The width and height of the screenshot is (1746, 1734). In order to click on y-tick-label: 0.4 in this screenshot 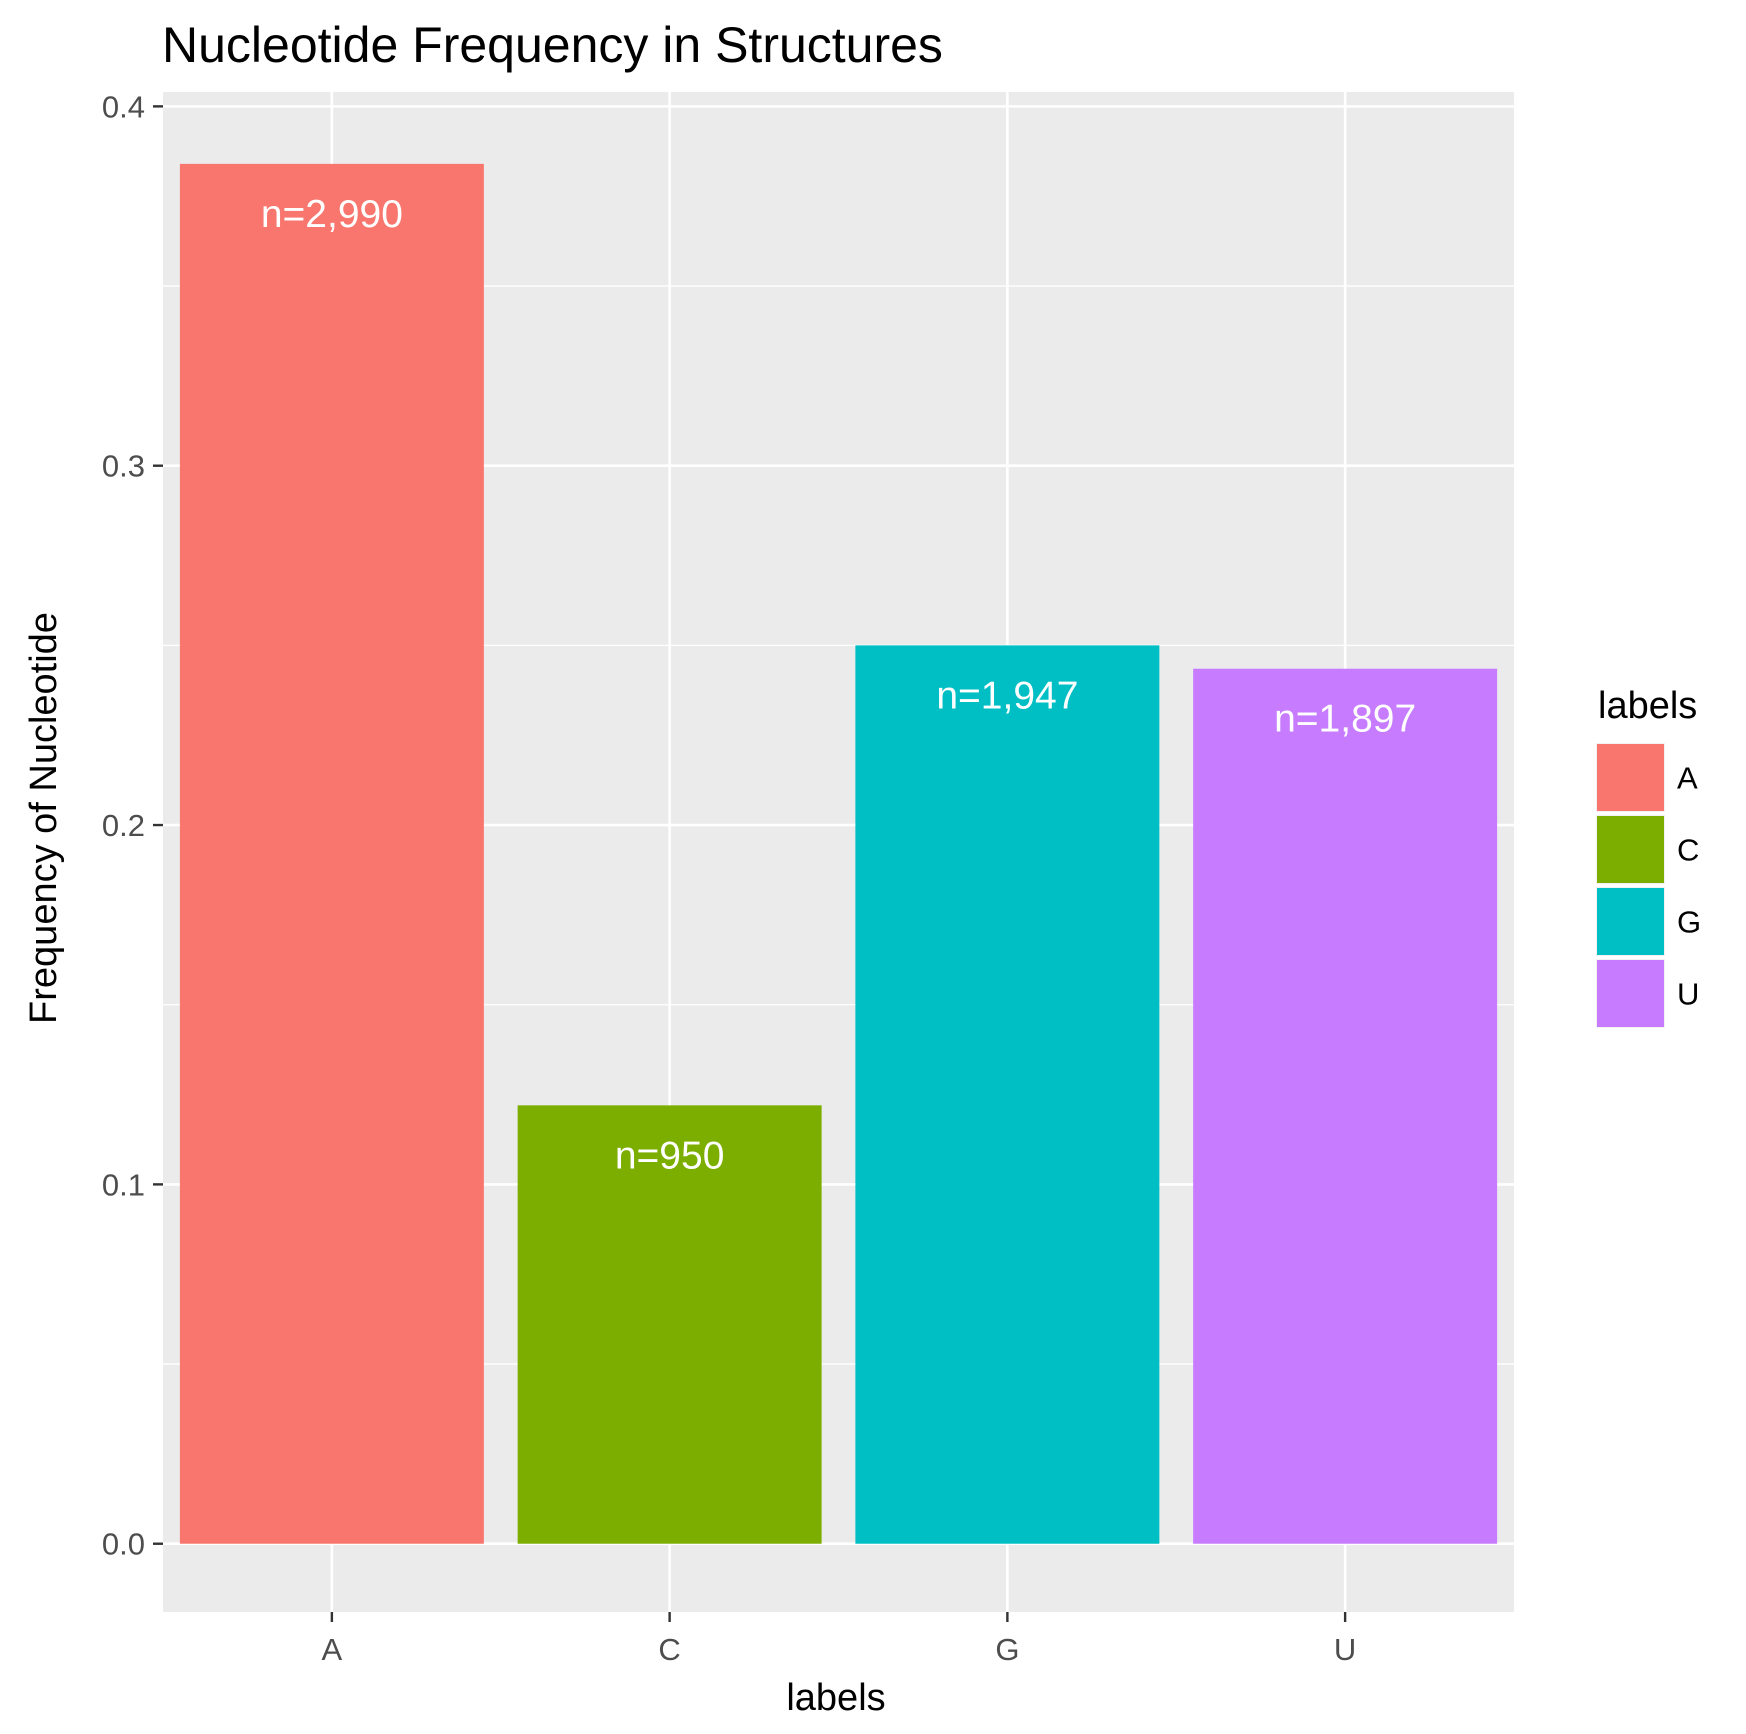, I will do `click(123, 106)`.